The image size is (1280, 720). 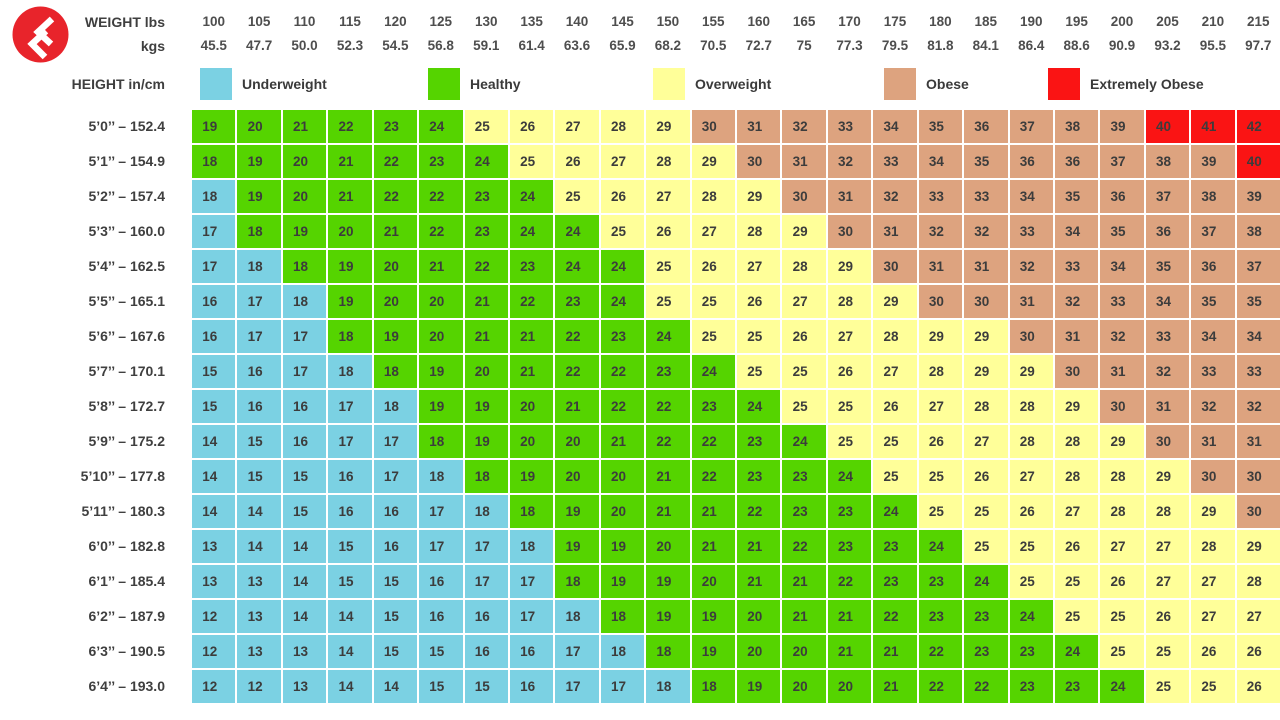 I want to click on weight-lbs-value: 150, so click(x=668, y=21).